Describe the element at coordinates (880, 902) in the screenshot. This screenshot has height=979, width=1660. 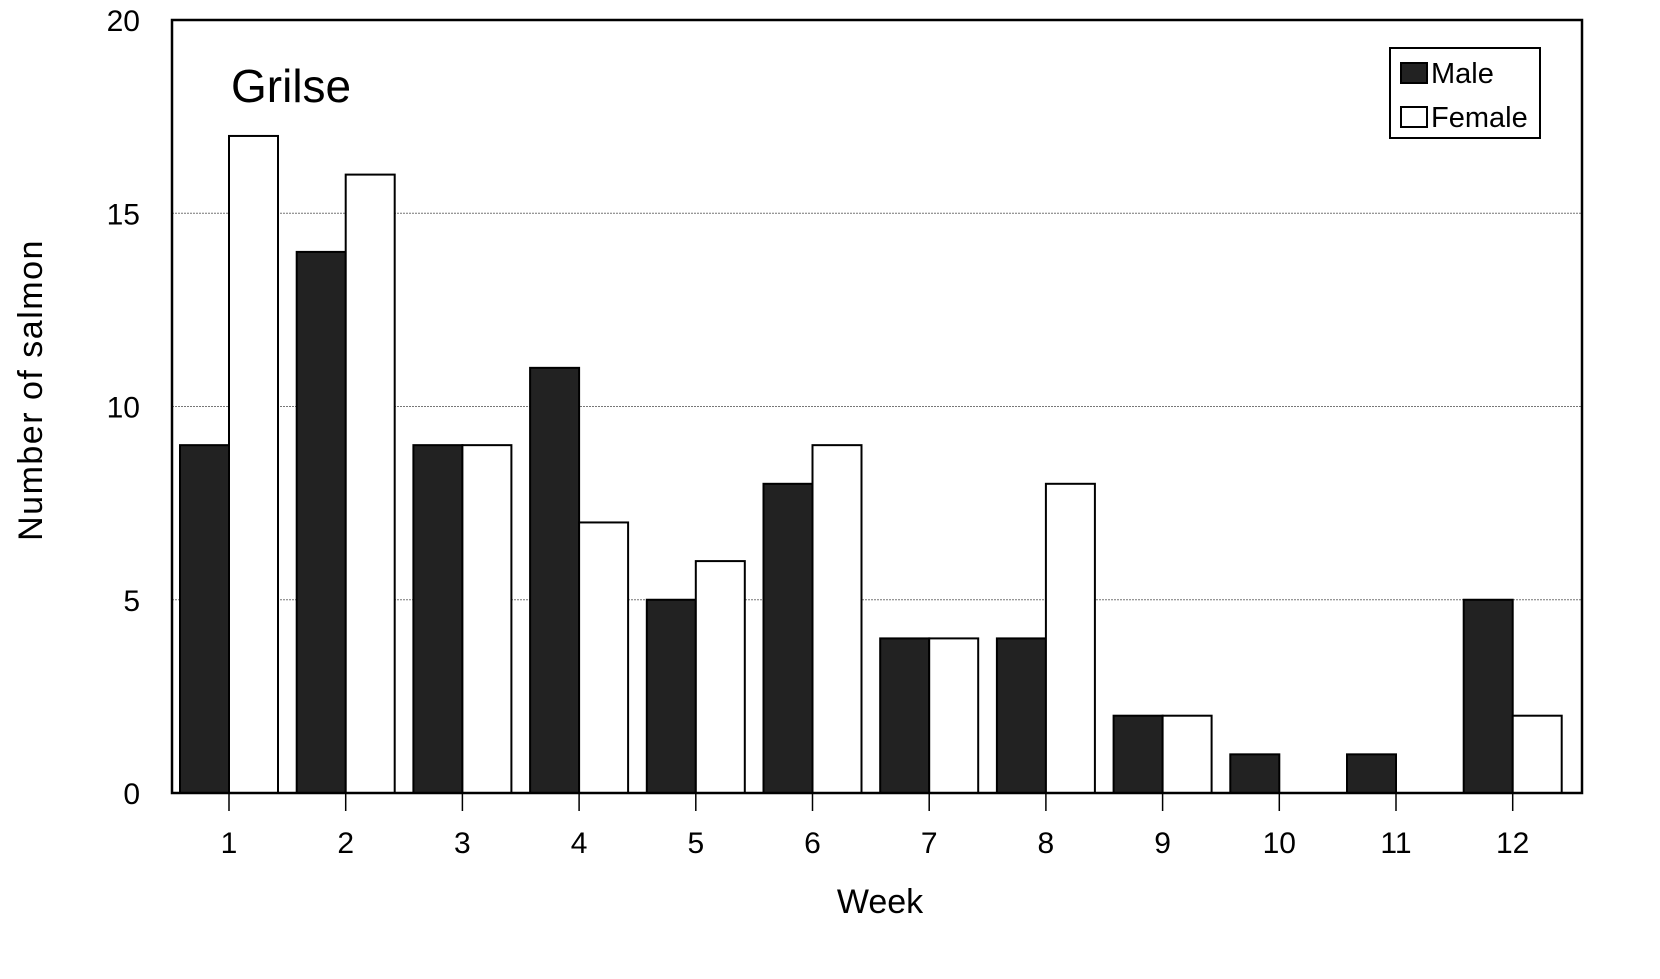
I see `x-axis-label: Week` at that location.